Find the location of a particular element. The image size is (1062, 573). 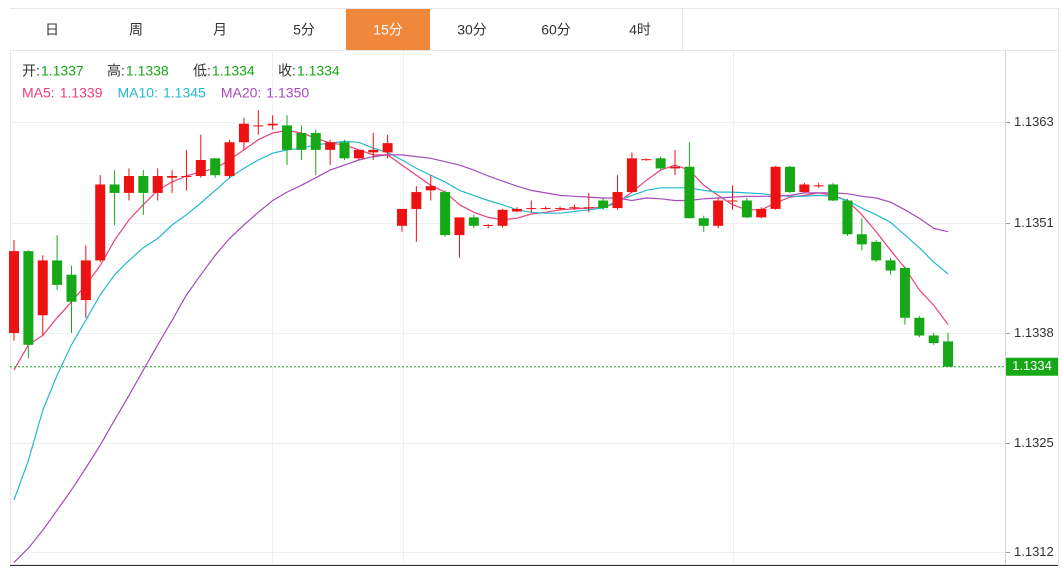

tab-label: 15分 is located at coordinates (388, 30).